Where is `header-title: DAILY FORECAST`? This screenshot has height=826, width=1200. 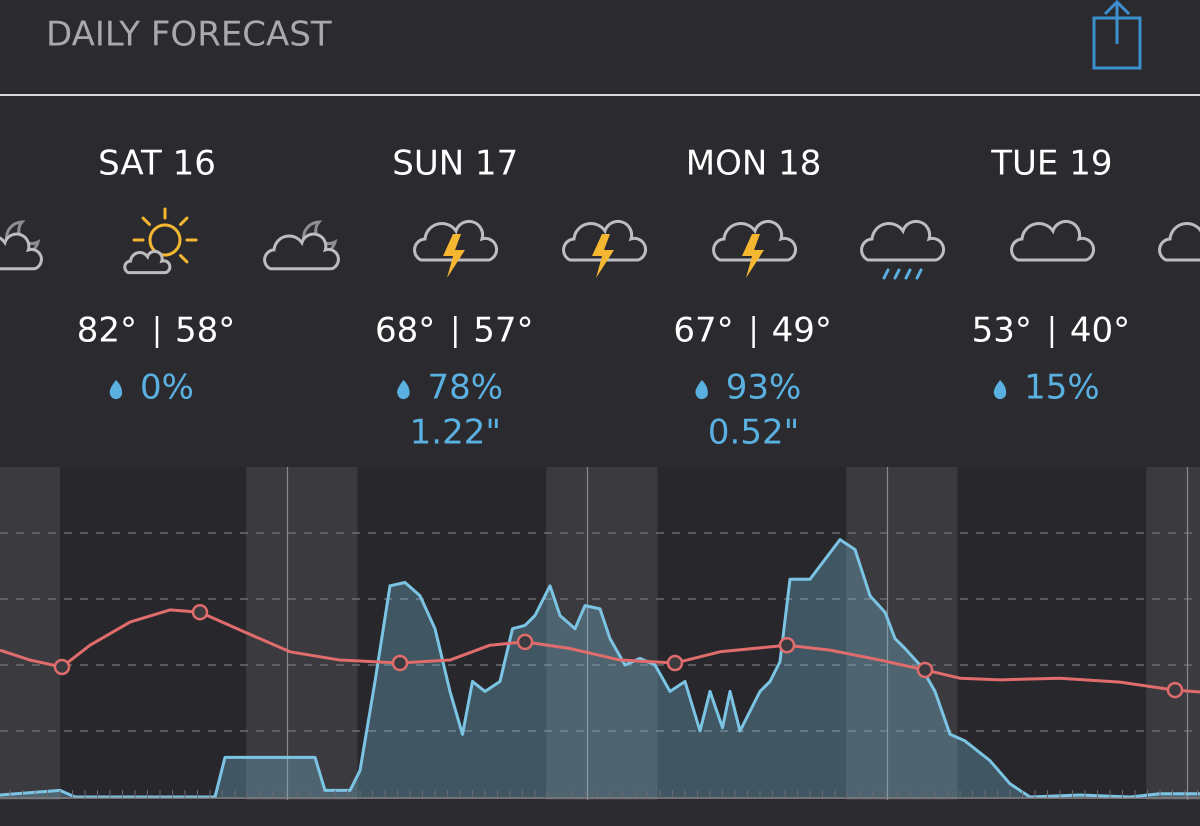
header-title: DAILY FORECAST is located at coordinates (189, 35).